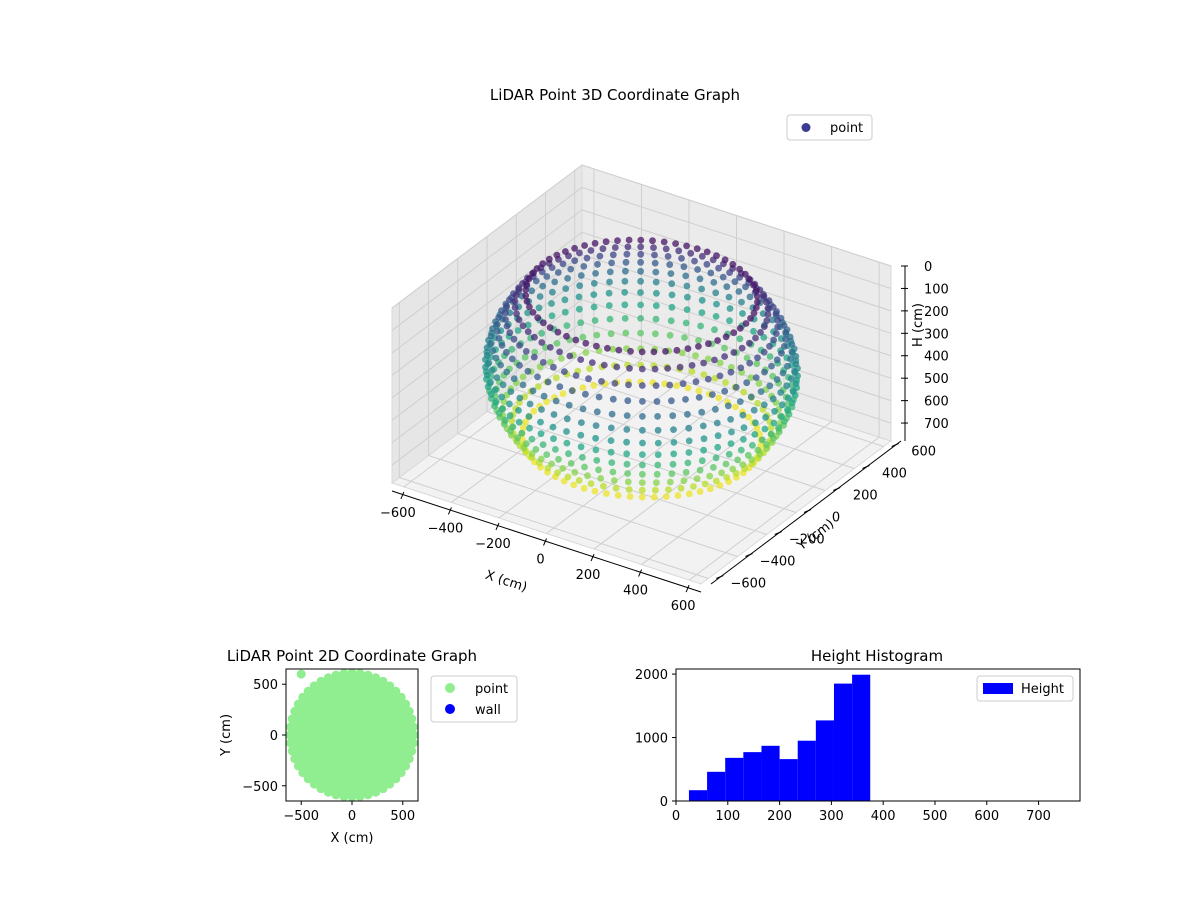 The image size is (1200, 900). What do you see at coordinates (936, 334) in the screenshot?
I see `z-tick-label: 300` at bounding box center [936, 334].